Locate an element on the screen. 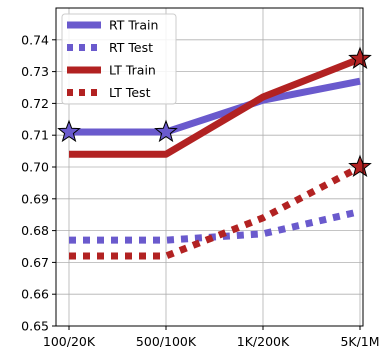 This screenshot has width=383, height=347. legend: RT Train RT Test LT Train LT Test is located at coordinates (119, 59).